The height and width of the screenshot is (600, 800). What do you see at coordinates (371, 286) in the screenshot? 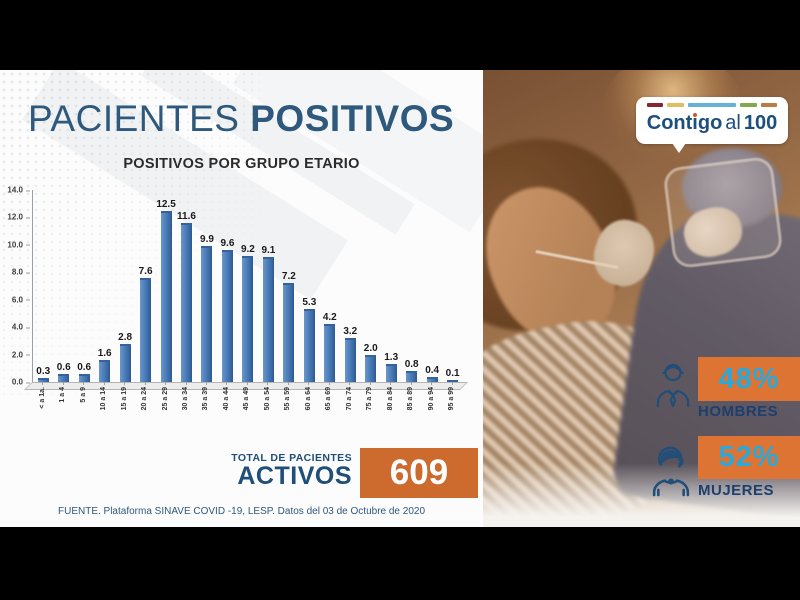
I see `bar-group: 2.0` at bounding box center [371, 286].